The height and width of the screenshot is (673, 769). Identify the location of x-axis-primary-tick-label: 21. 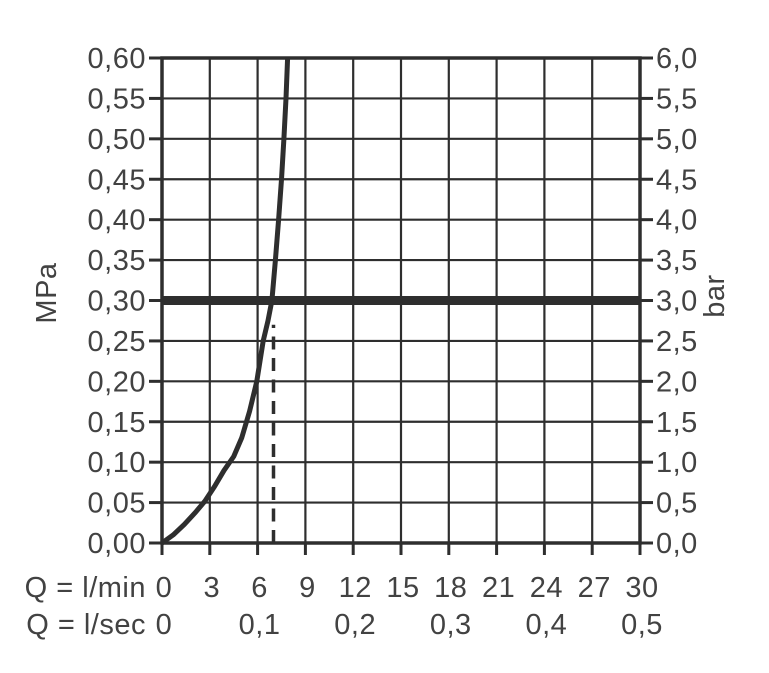
(498, 588).